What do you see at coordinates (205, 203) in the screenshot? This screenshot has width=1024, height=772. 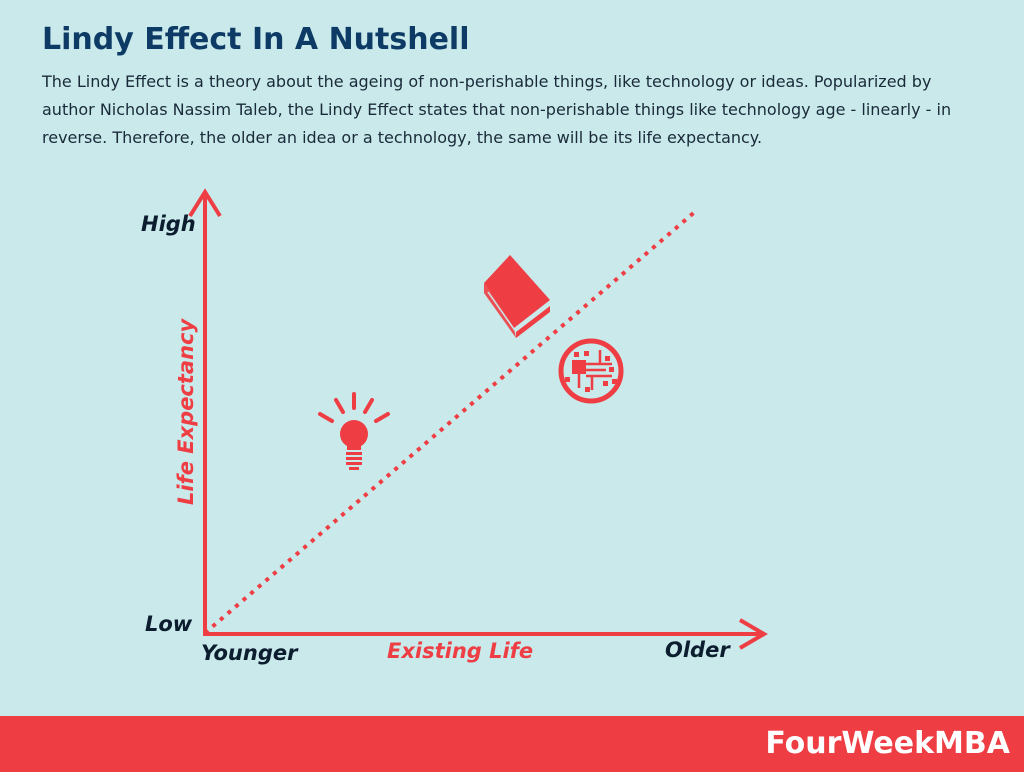 I see `y-axis-arrowhead` at bounding box center [205, 203].